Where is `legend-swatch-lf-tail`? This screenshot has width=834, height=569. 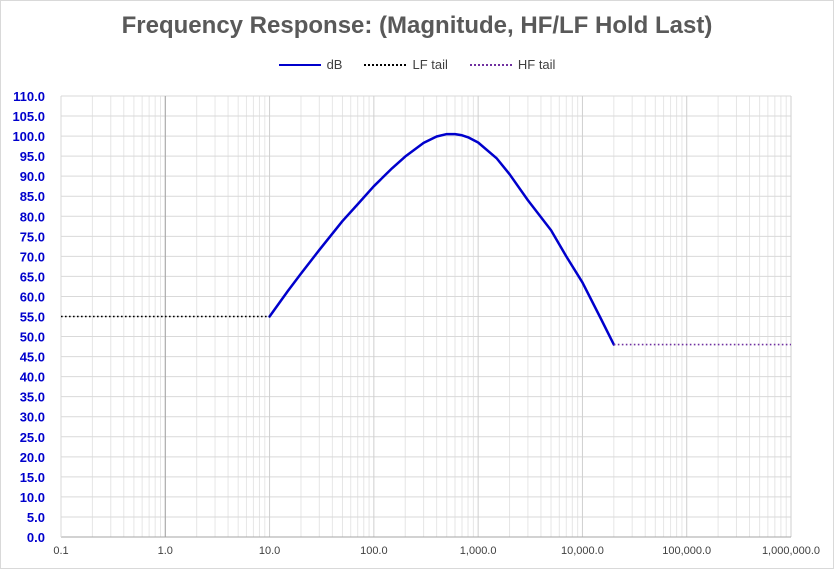 legend-swatch-lf-tail is located at coordinates (385, 64).